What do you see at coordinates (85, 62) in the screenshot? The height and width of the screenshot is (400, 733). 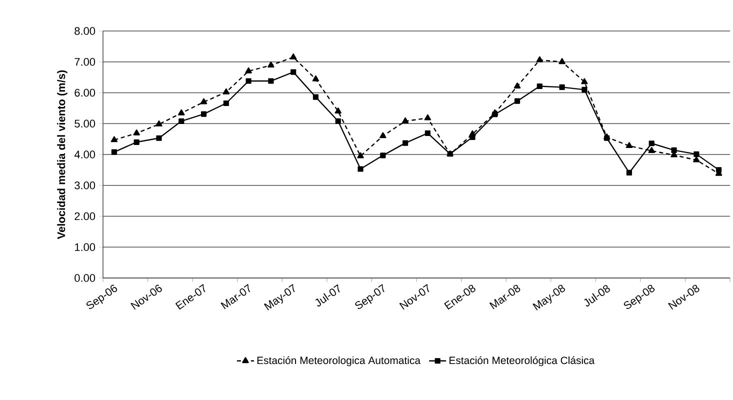 I see `y-tick-label: 7.00` at bounding box center [85, 62].